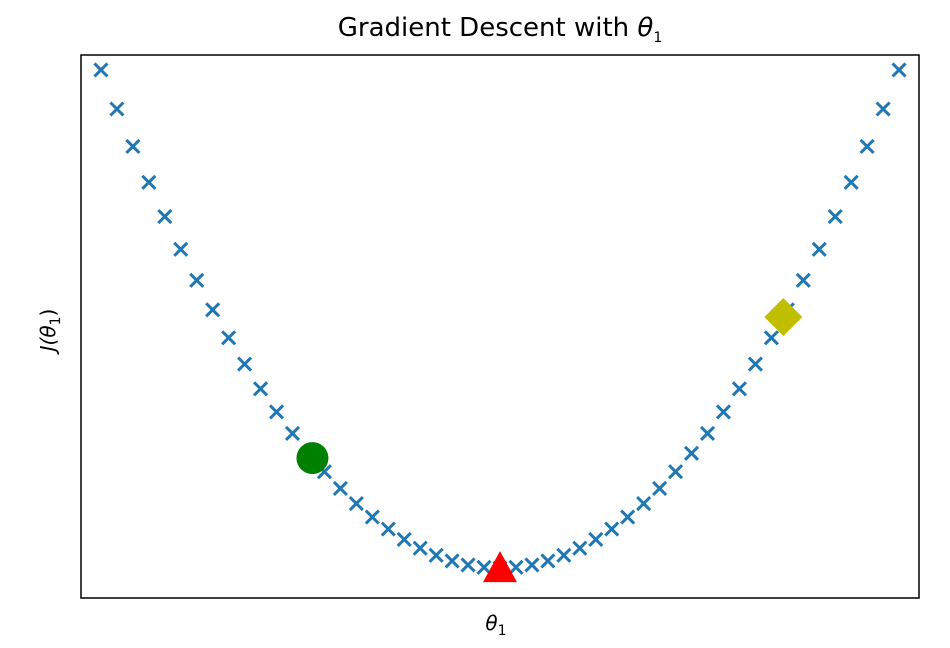  What do you see at coordinates (645, 28) in the screenshot?
I see `chart-title-symbol: θ` at bounding box center [645, 28].